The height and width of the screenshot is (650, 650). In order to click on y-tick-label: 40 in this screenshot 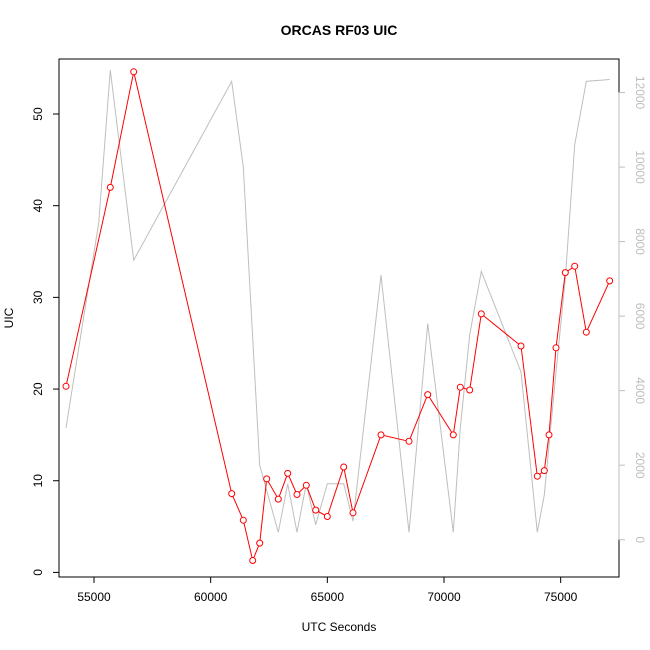, I will do `click(38, 206)`.